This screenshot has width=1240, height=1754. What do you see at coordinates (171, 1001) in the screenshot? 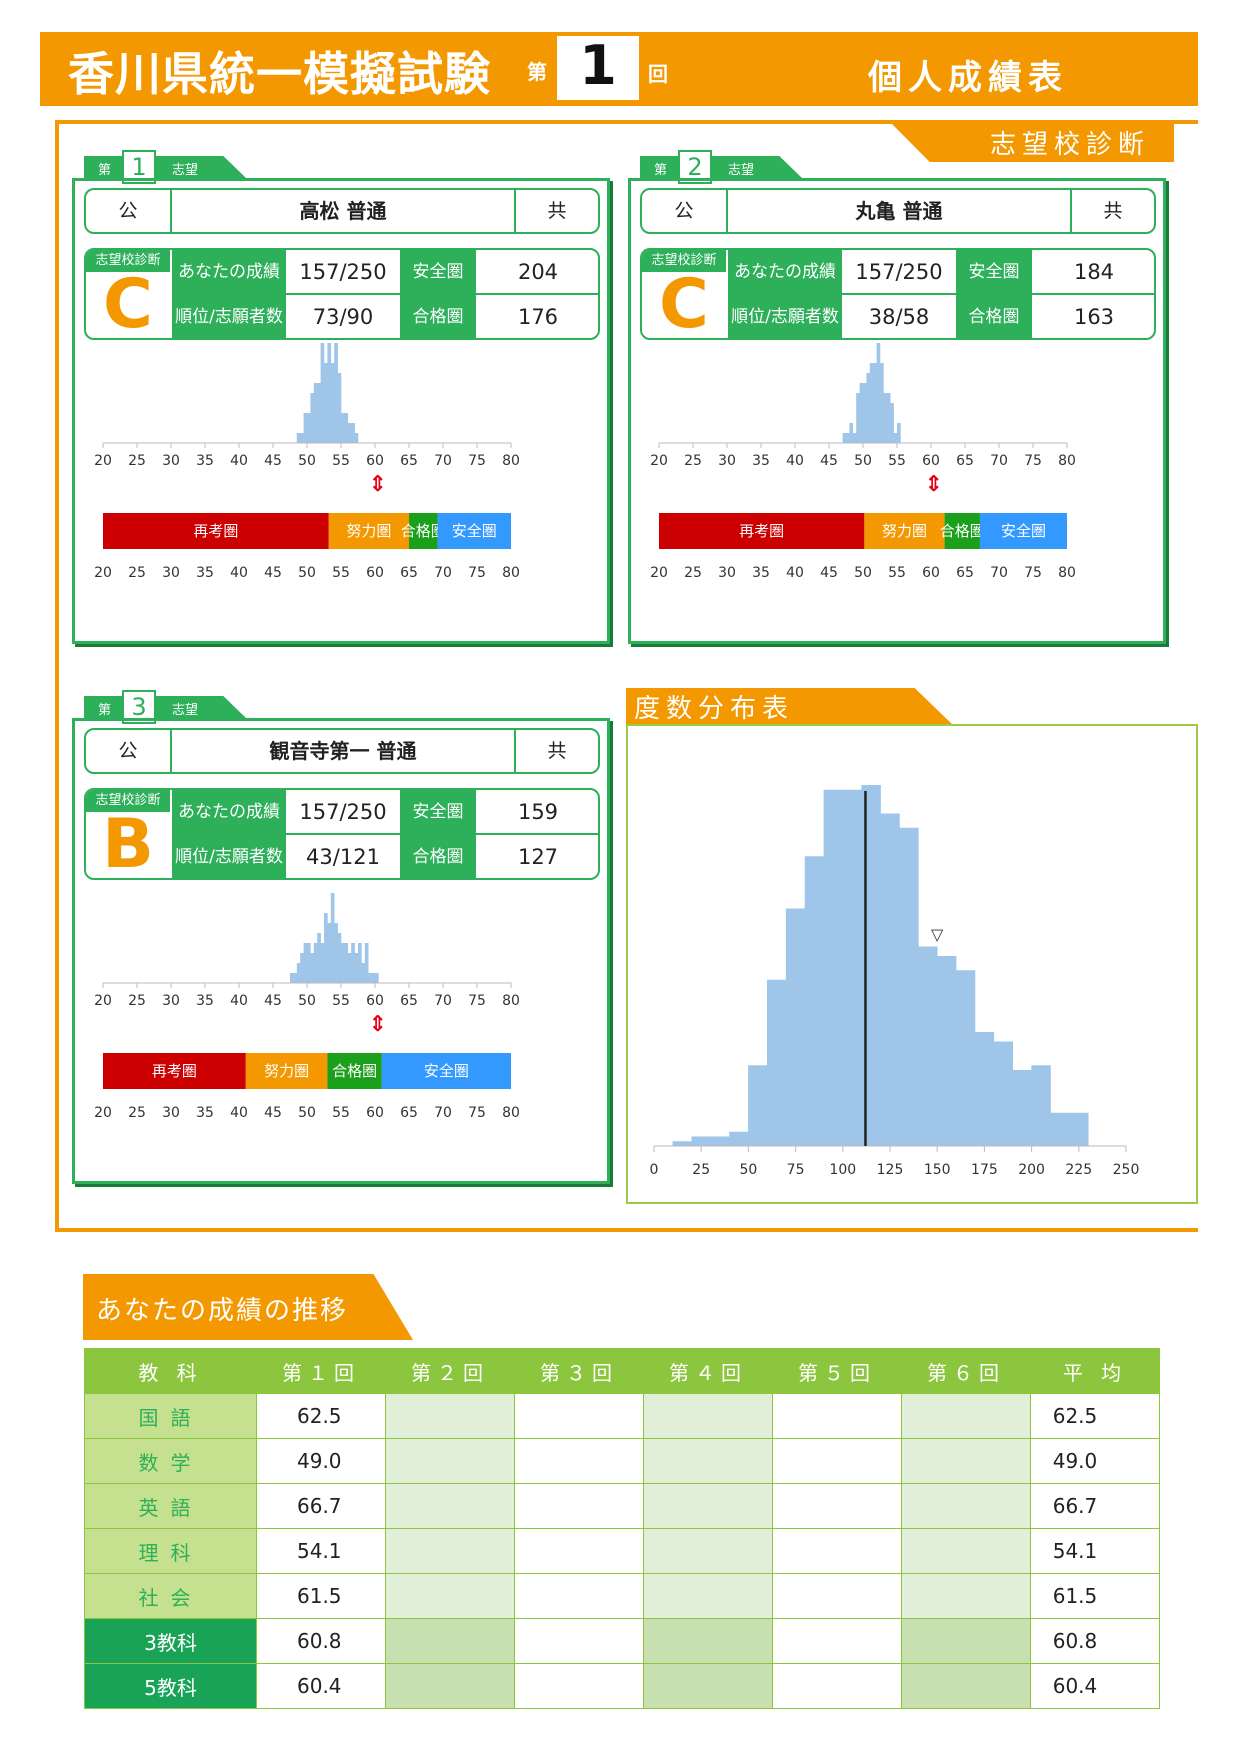
I see `tick-label: 30` at bounding box center [171, 1001].